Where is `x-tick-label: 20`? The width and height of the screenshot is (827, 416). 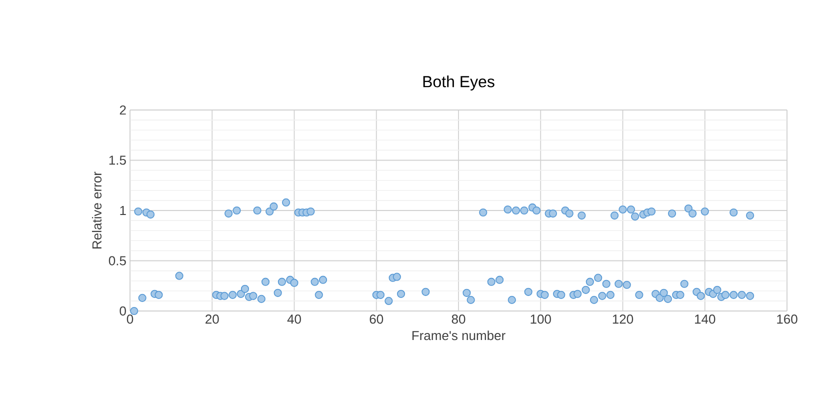 x-tick-label: 20 is located at coordinates (212, 319).